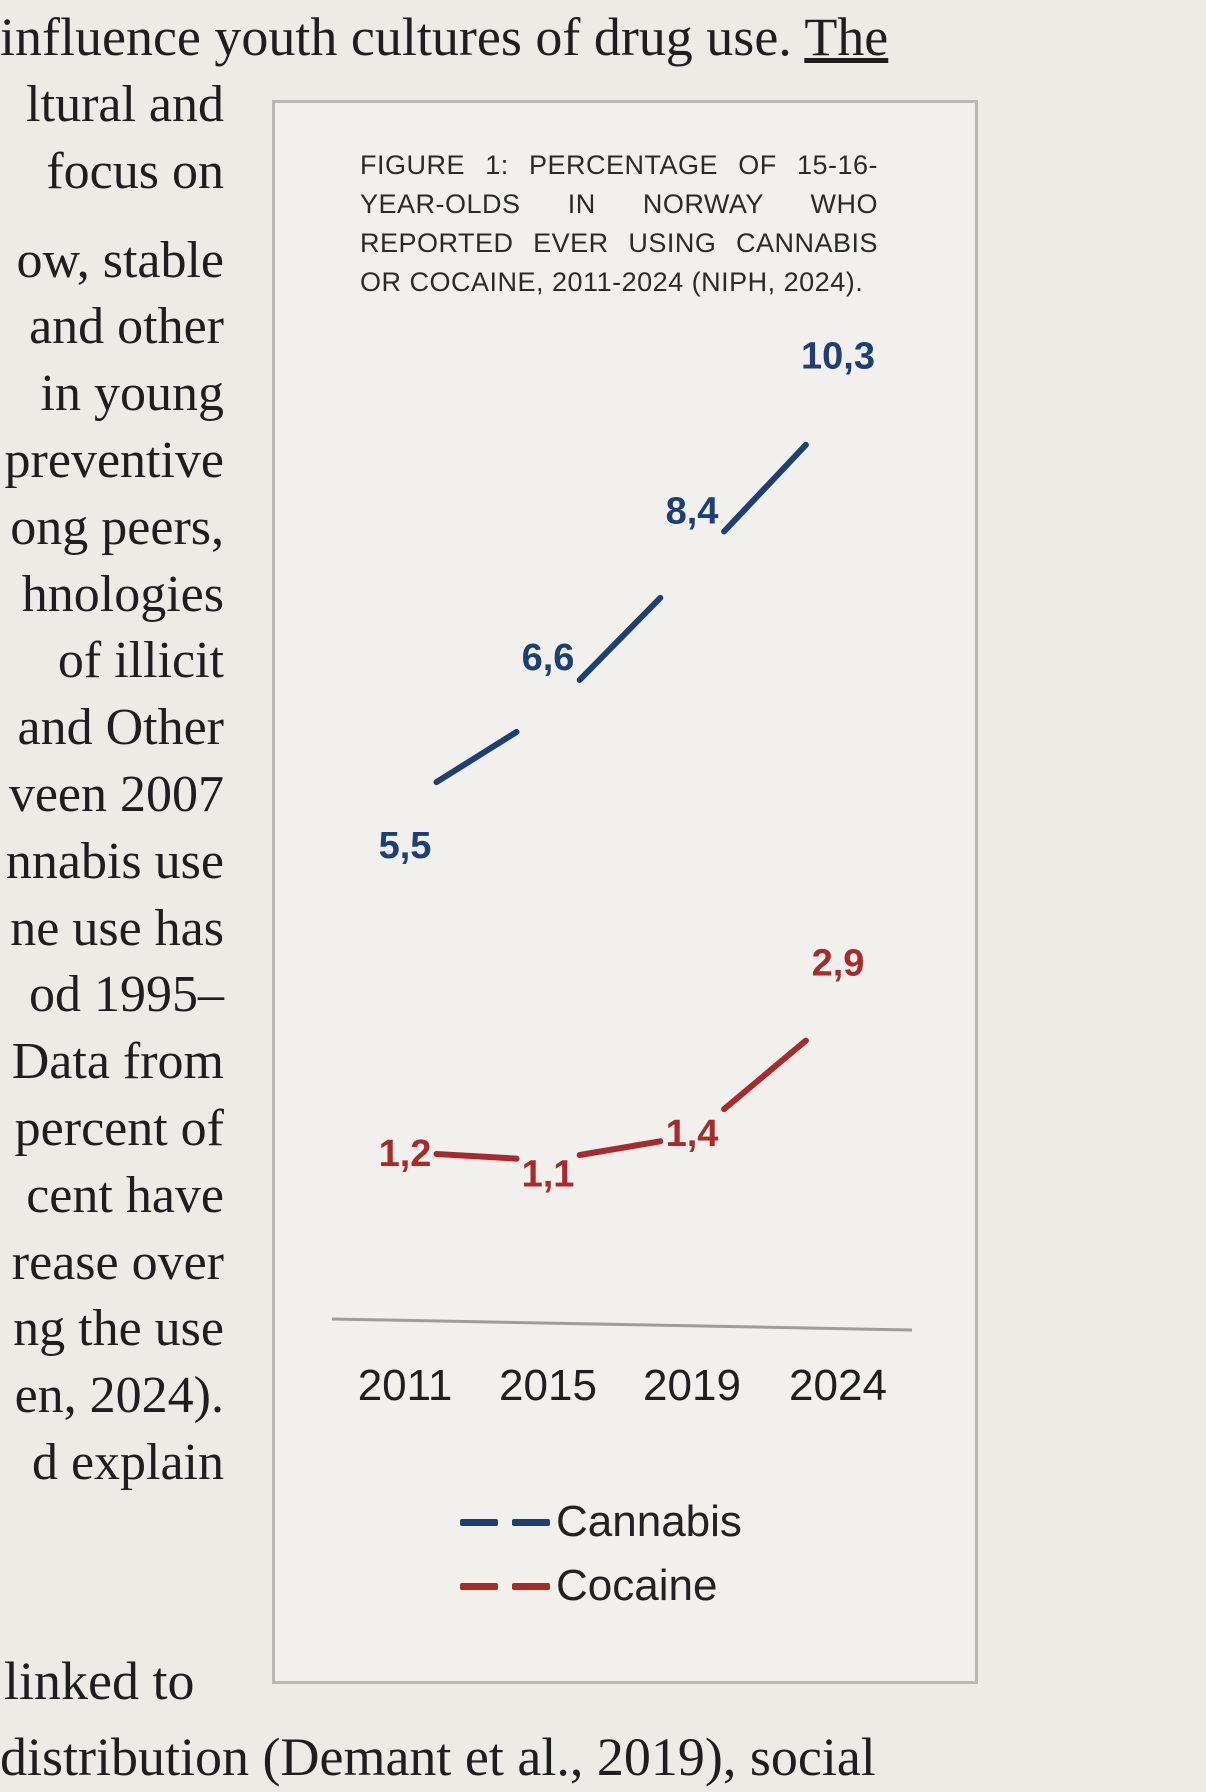 Image resolution: width=1206 pixels, height=1792 pixels. Describe the element at coordinates (119, 1128) in the screenshot. I see `body-text-line: percent of` at that location.